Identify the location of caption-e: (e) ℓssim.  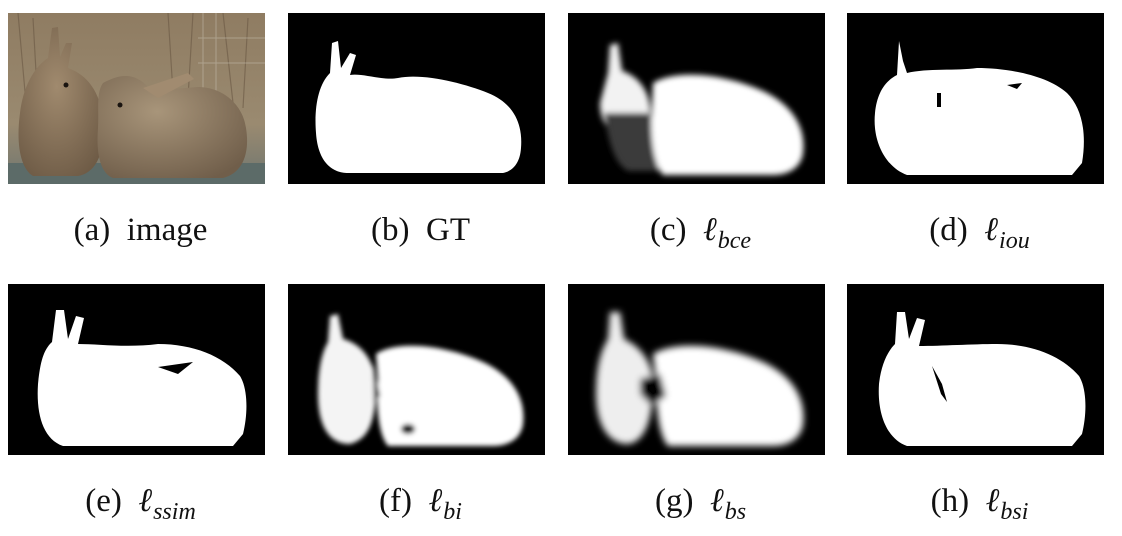
(140, 506).